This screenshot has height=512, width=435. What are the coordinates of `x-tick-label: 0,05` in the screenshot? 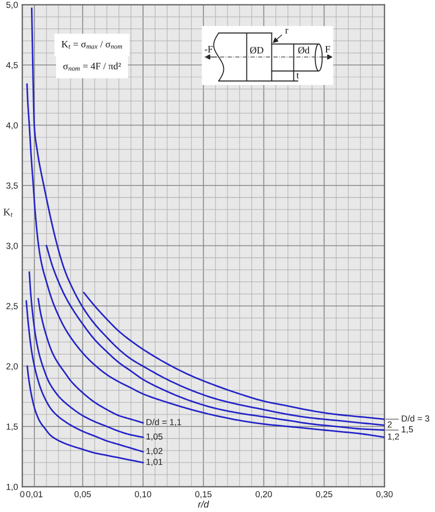 It's located at (82, 494).